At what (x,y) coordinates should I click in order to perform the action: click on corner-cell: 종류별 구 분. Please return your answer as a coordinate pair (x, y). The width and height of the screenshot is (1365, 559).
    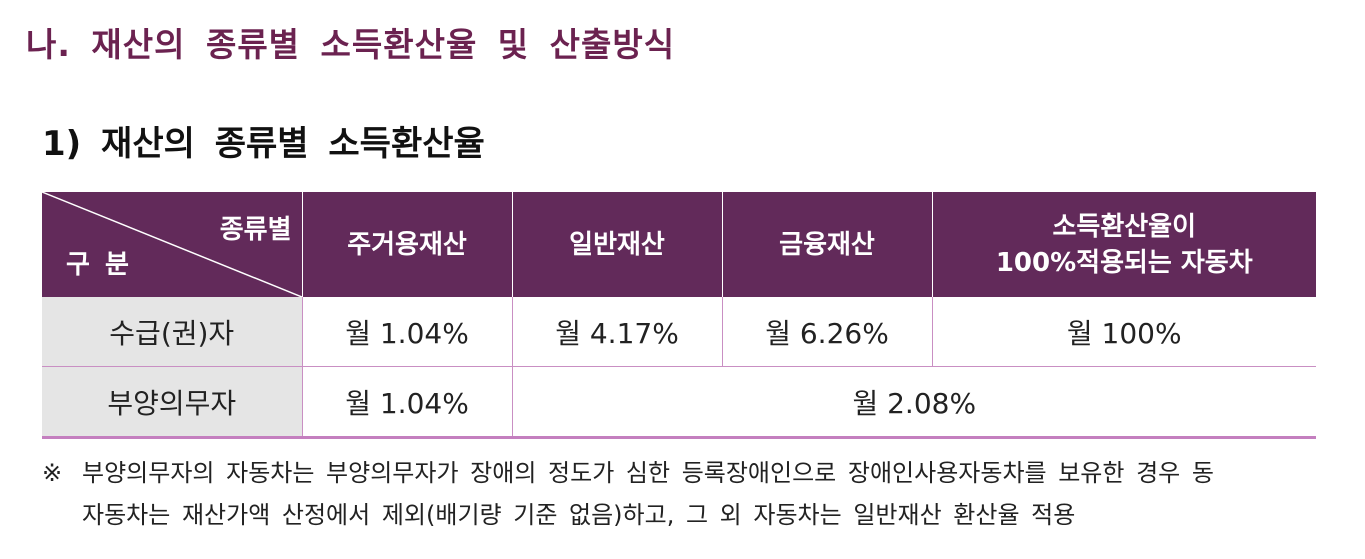
    Looking at the image, I should click on (172, 244).